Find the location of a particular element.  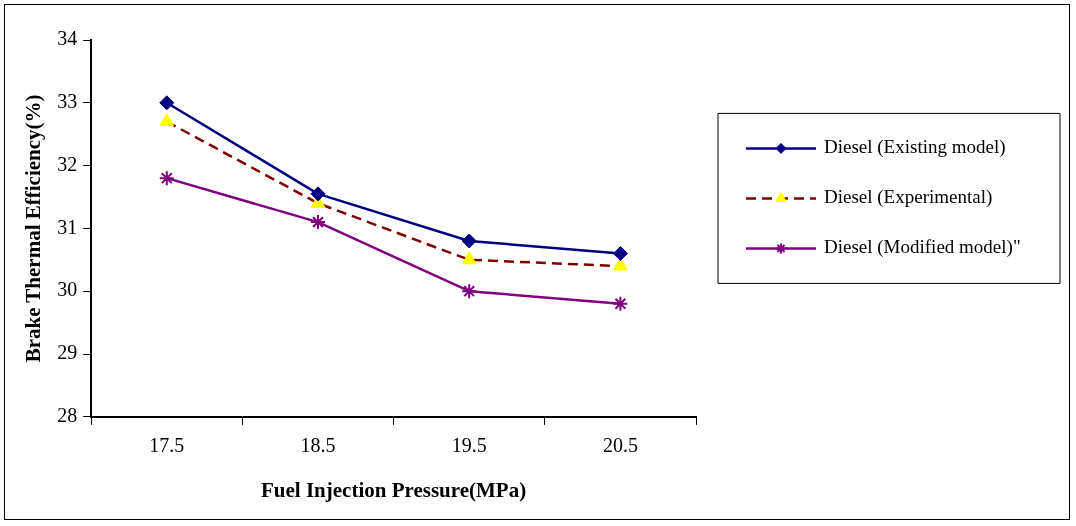

y-tick-label: 28 is located at coordinates (67, 415).